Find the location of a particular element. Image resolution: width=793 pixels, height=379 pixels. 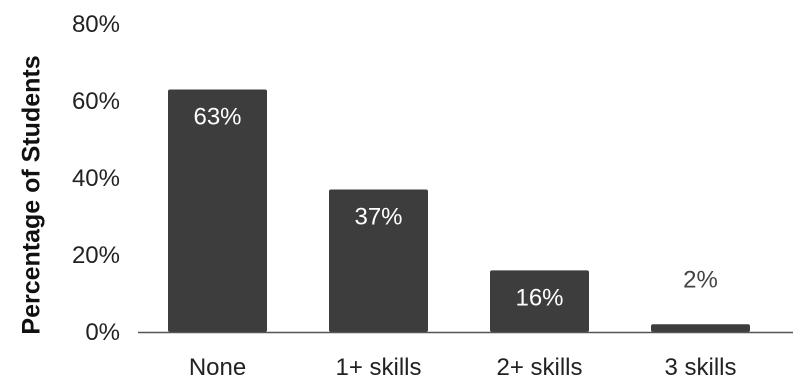

y-tick-label: 40% is located at coordinates (96, 178).